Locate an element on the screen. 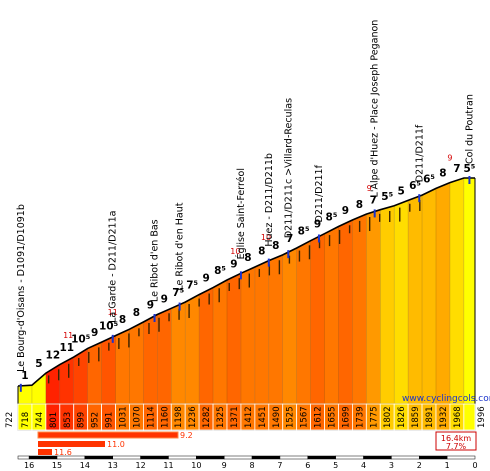 The width and height of the screenshot is (490, 471). km-tick-label: 3 is located at coordinates (391, 465).